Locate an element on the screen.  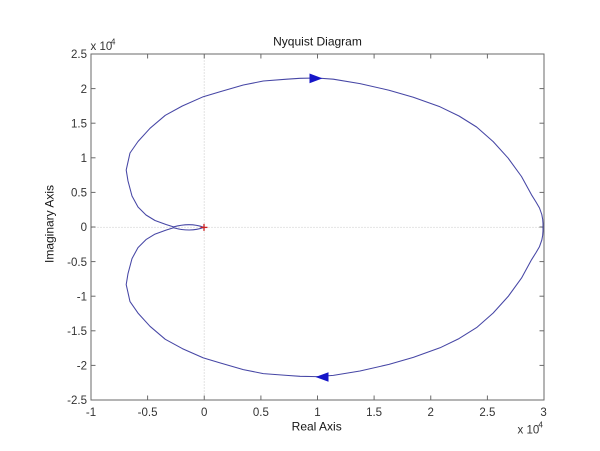
svg-text: -2.5 is located at coordinates (77, 401).